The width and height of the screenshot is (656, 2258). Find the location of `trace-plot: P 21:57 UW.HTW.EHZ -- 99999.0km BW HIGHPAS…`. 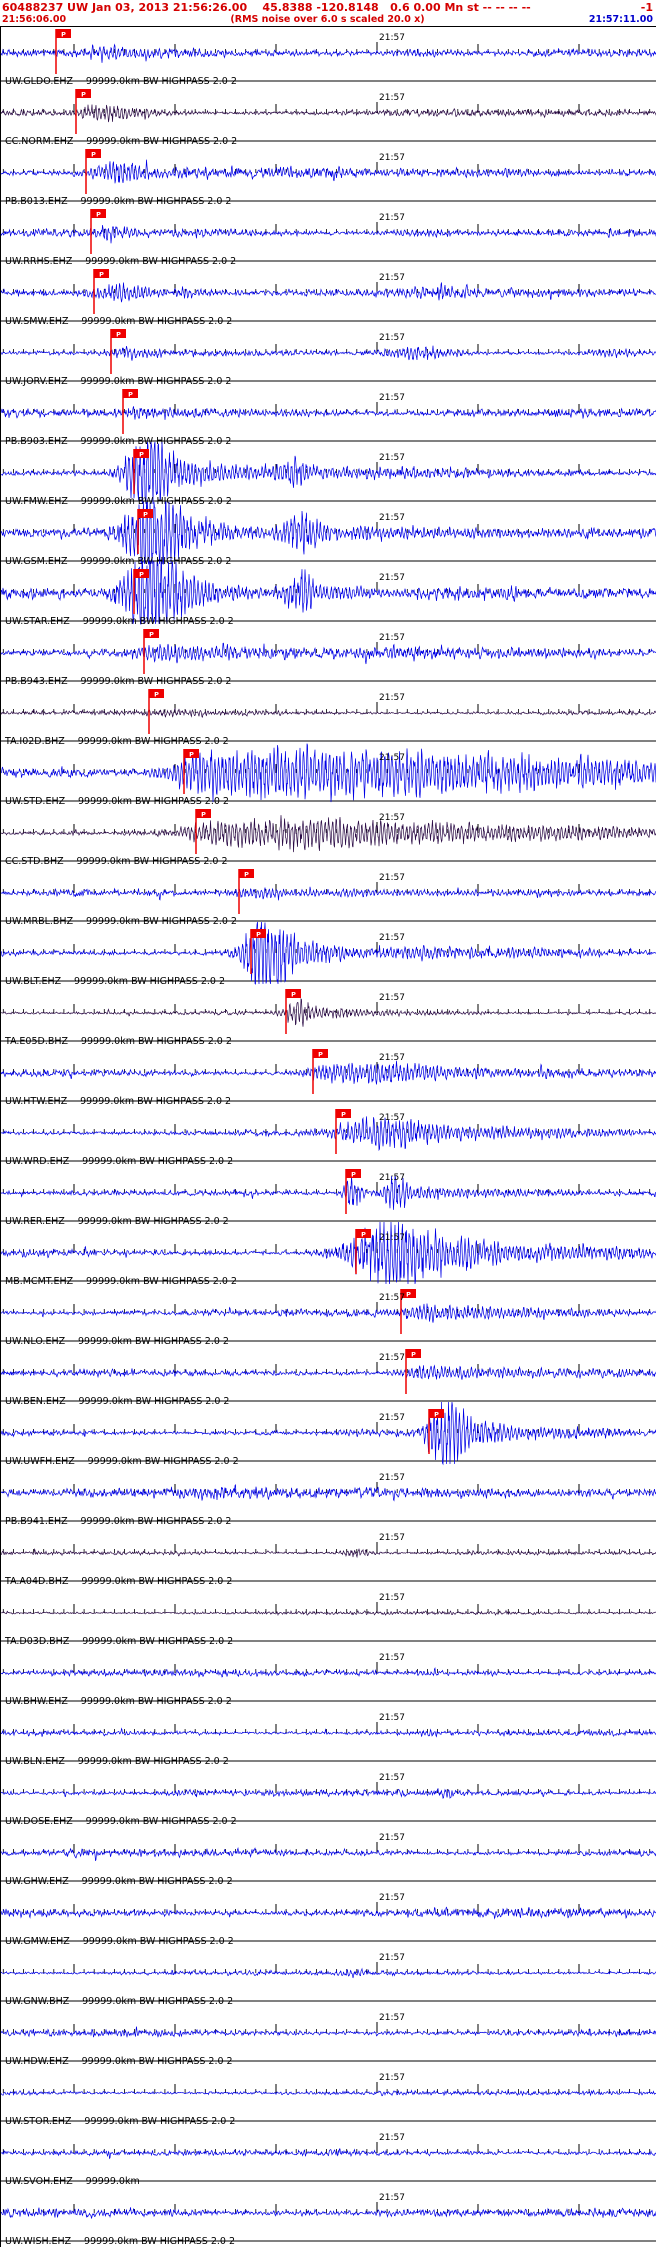

trace-plot: P 21:57 UW.HTW.EHZ -- 99999.0km BW HIGHPAS… is located at coordinates (328, 1077).